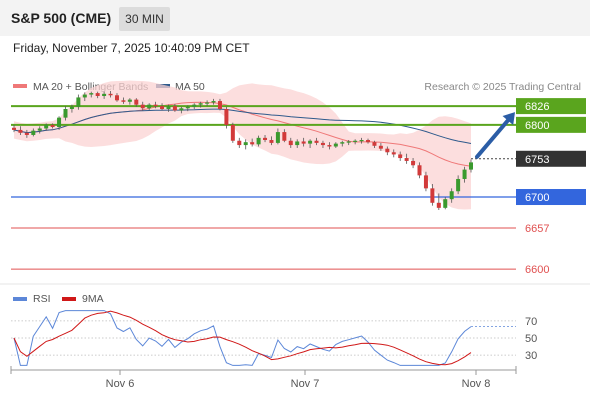 The image size is (590, 400). Describe the element at coordinates (476, 384) in the screenshot. I see `x-tick-label: Nov 8` at that location.